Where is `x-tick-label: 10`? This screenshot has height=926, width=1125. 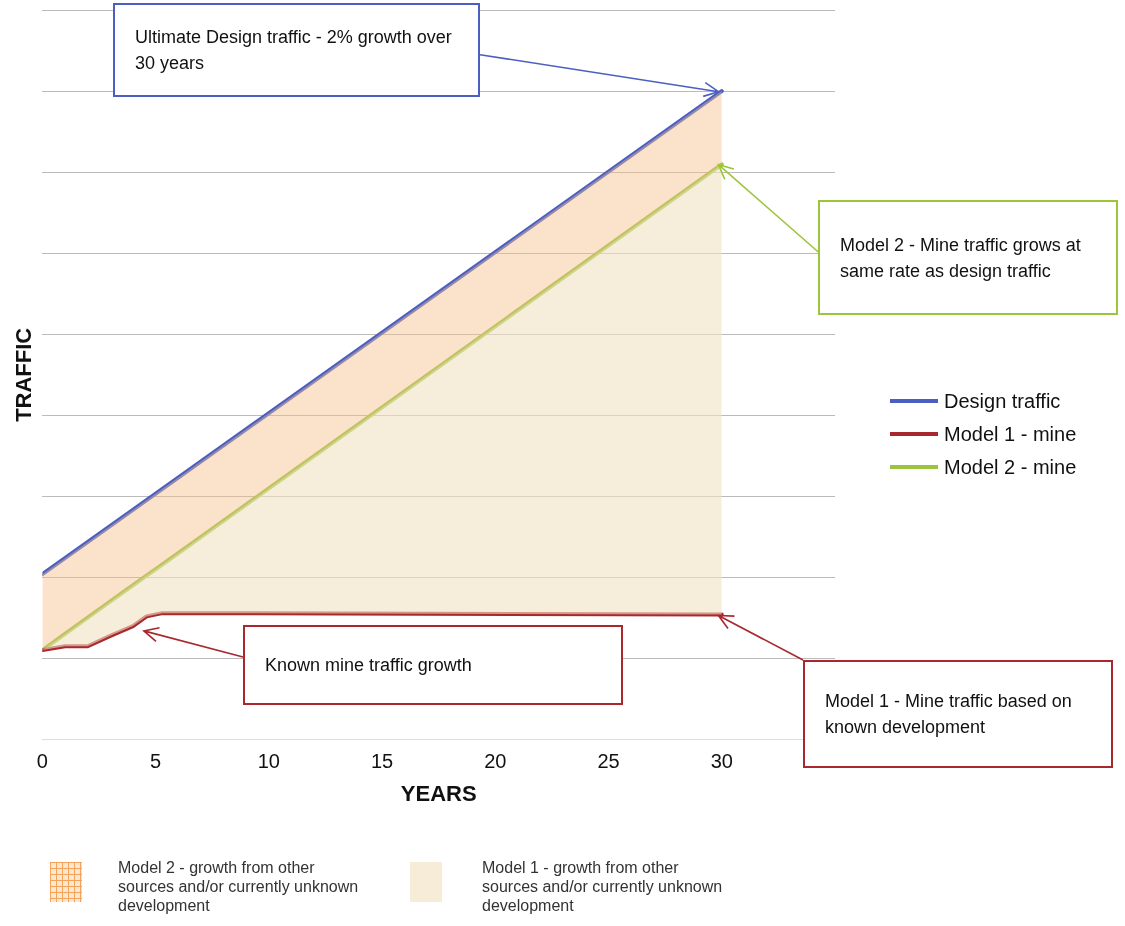
x-tick-label: 10 is located at coordinates (268, 761).